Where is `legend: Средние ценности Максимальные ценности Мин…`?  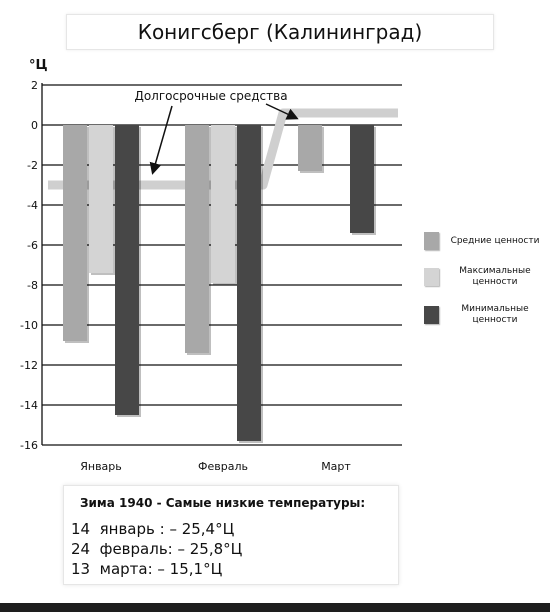 legend: Средние ценности Максимальные ценности Мин… is located at coordinates (485, 287).